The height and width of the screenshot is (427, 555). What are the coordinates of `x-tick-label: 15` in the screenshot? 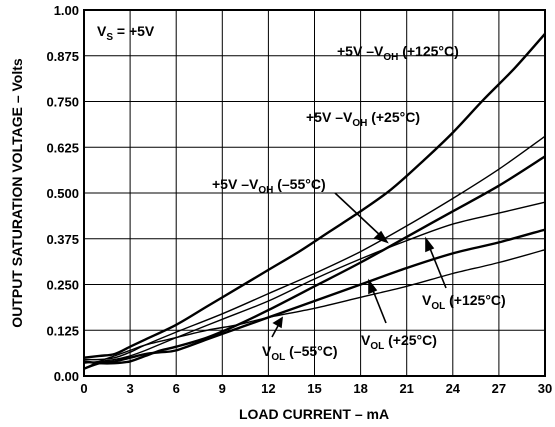 It's located at (314, 388).